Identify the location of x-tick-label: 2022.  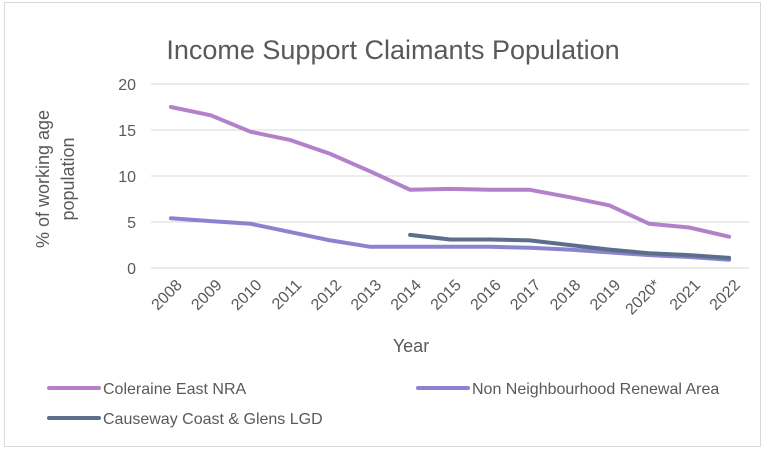
(725, 295).